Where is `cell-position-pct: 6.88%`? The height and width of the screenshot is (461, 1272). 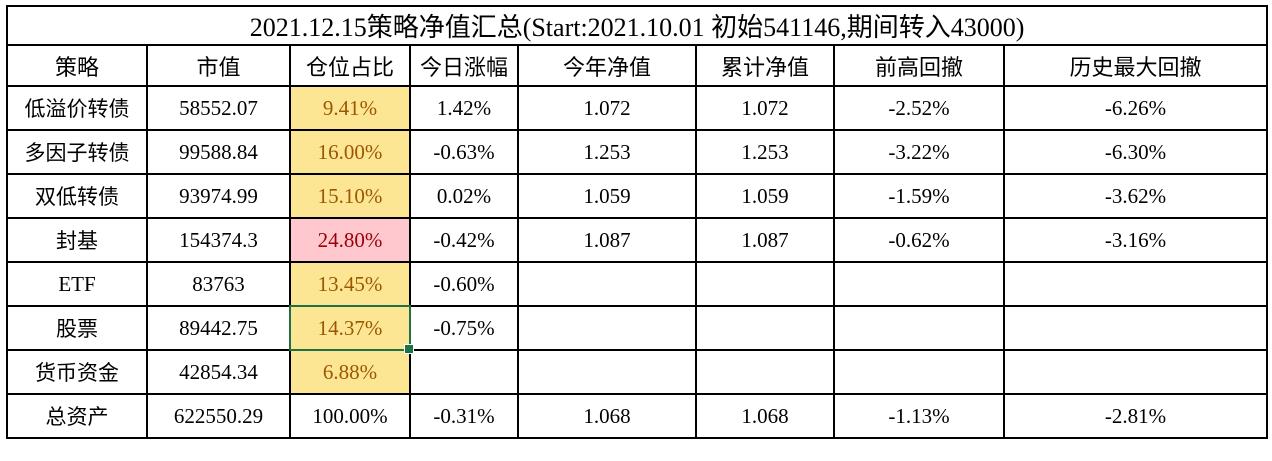 cell-position-pct: 6.88% is located at coordinates (350, 372).